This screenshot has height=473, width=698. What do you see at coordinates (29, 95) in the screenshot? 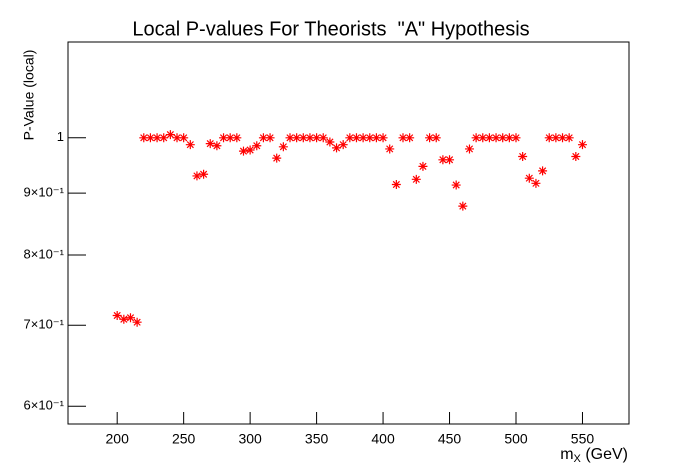
I see `y-axis-label: P-Value (local)` at bounding box center [29, 95].